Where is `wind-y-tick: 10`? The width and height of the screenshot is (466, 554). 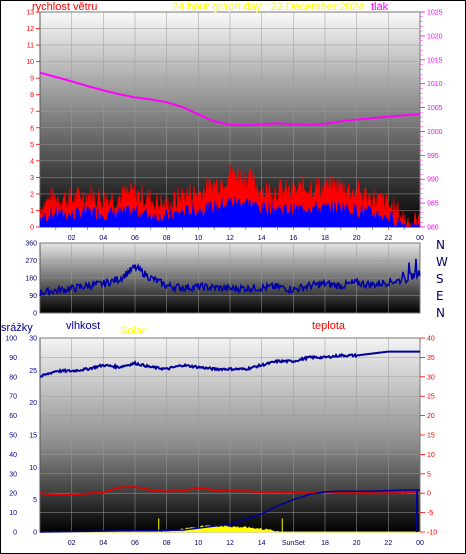 wind-y-tick: 10 is located at coordinates (30, 62).